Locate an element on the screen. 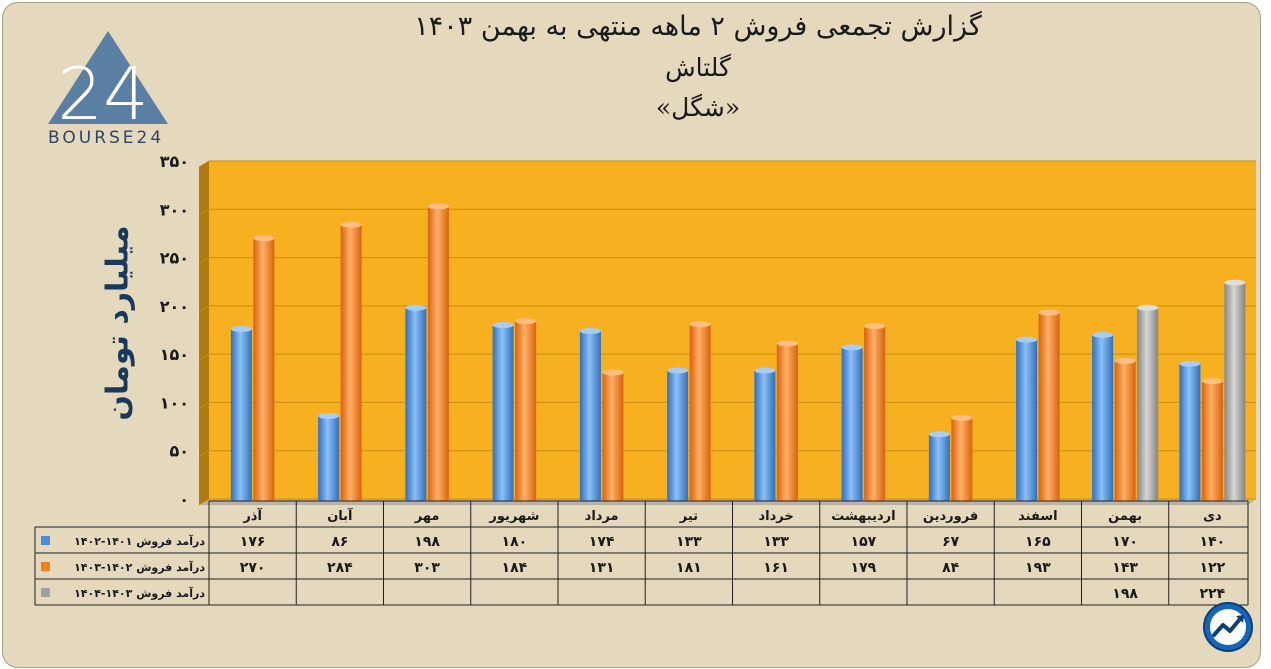 Image resolution: width=1271 pixels, height=669 pixels. trend-badge-icon is located at coordinates (1228, 627).